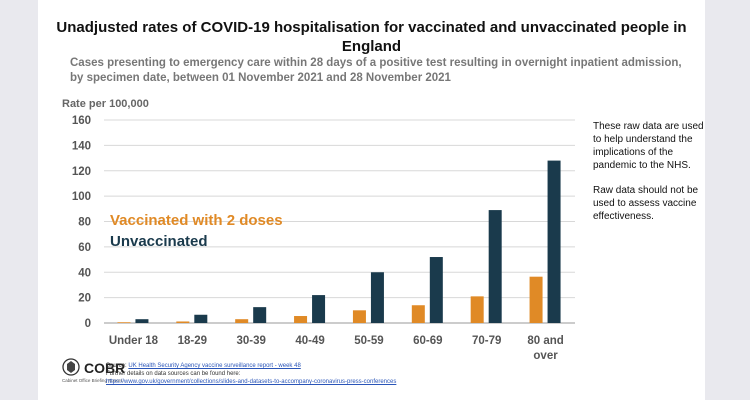 The height and width of the screenshot is (400, 750). I want to click on logo-name: COBR, so click(105, 368).